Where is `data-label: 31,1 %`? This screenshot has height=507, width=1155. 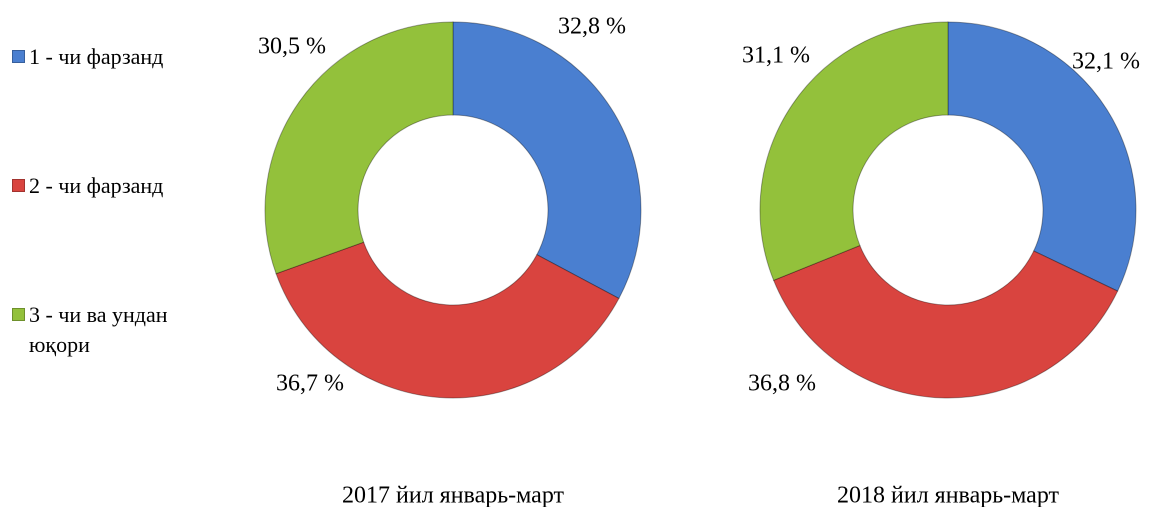 data-label: 31,1 % is located at coordinates (776, 56).